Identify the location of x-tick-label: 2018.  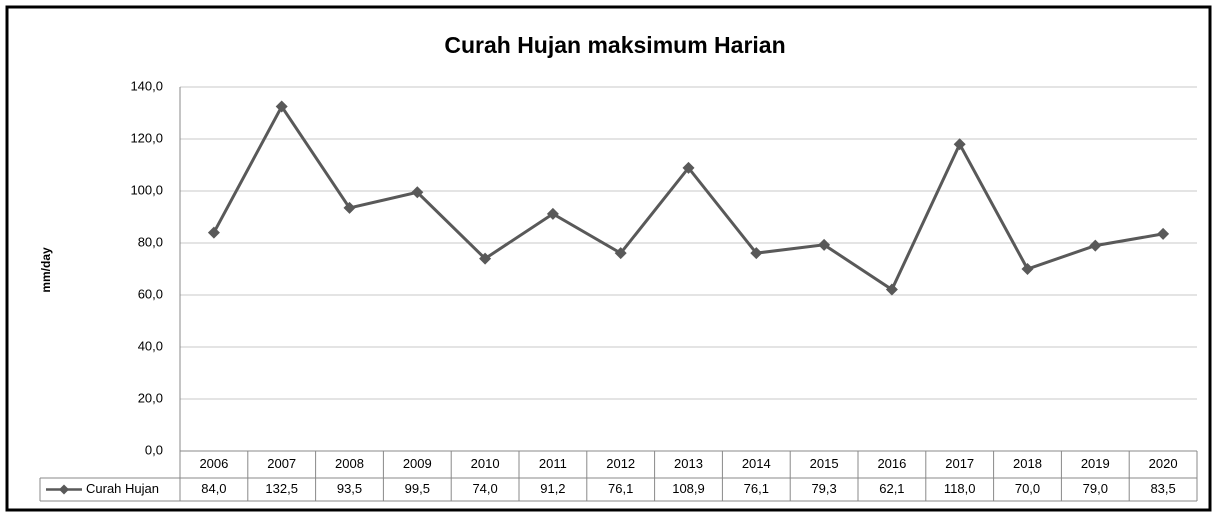
(1027, 463).